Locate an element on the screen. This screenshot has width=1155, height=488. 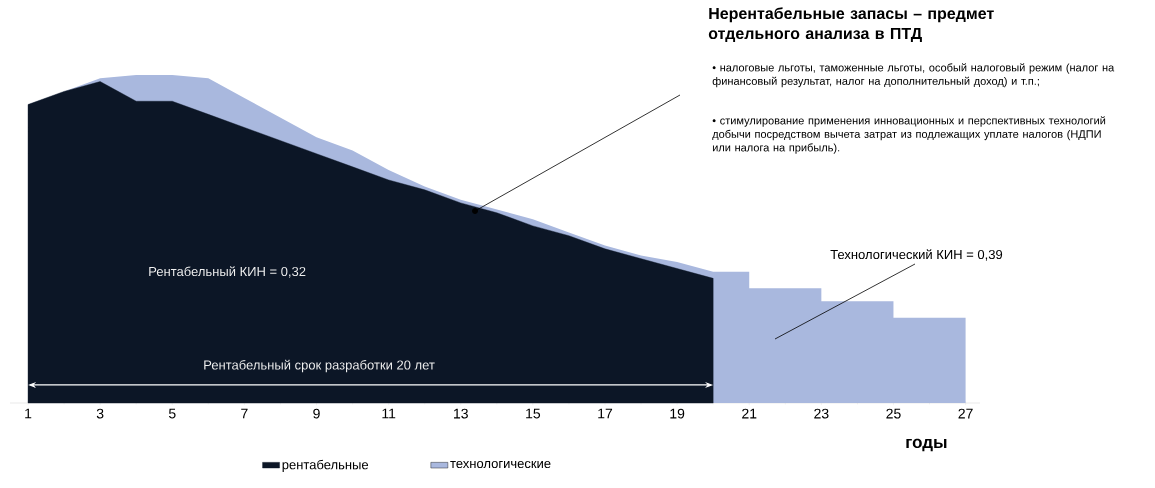
x-tick-label: 5 is located at coordinates (172, 413).